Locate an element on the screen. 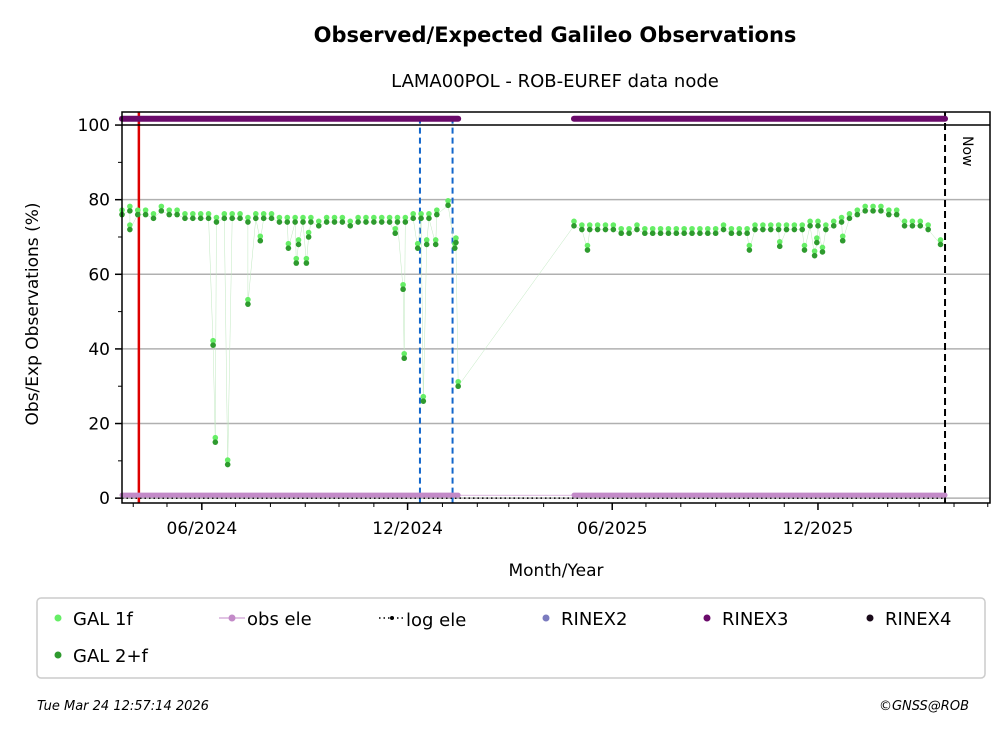 This screenshot has width=1008, height=738. chart-title: Observed/Expected Galileo Observations is located at coordinates (555, 35).